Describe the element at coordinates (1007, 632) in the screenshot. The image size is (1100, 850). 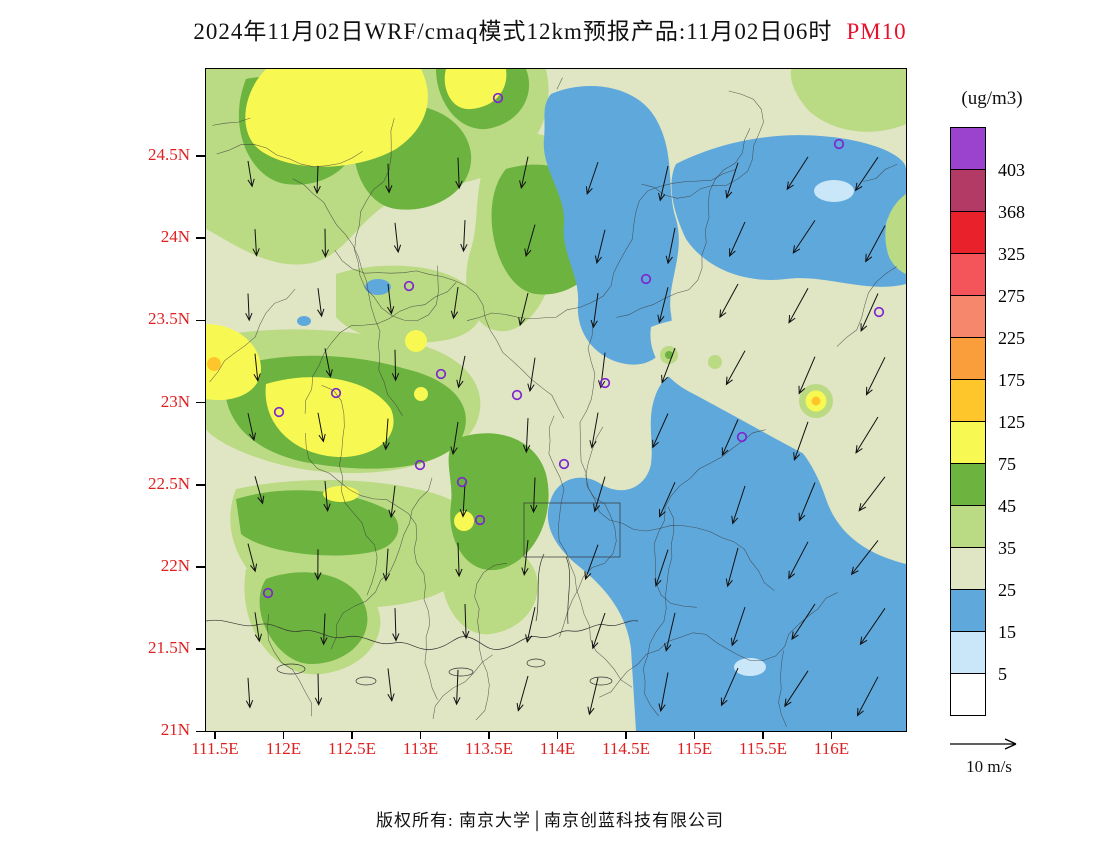
I see `legend-band-value: 15` at that location.